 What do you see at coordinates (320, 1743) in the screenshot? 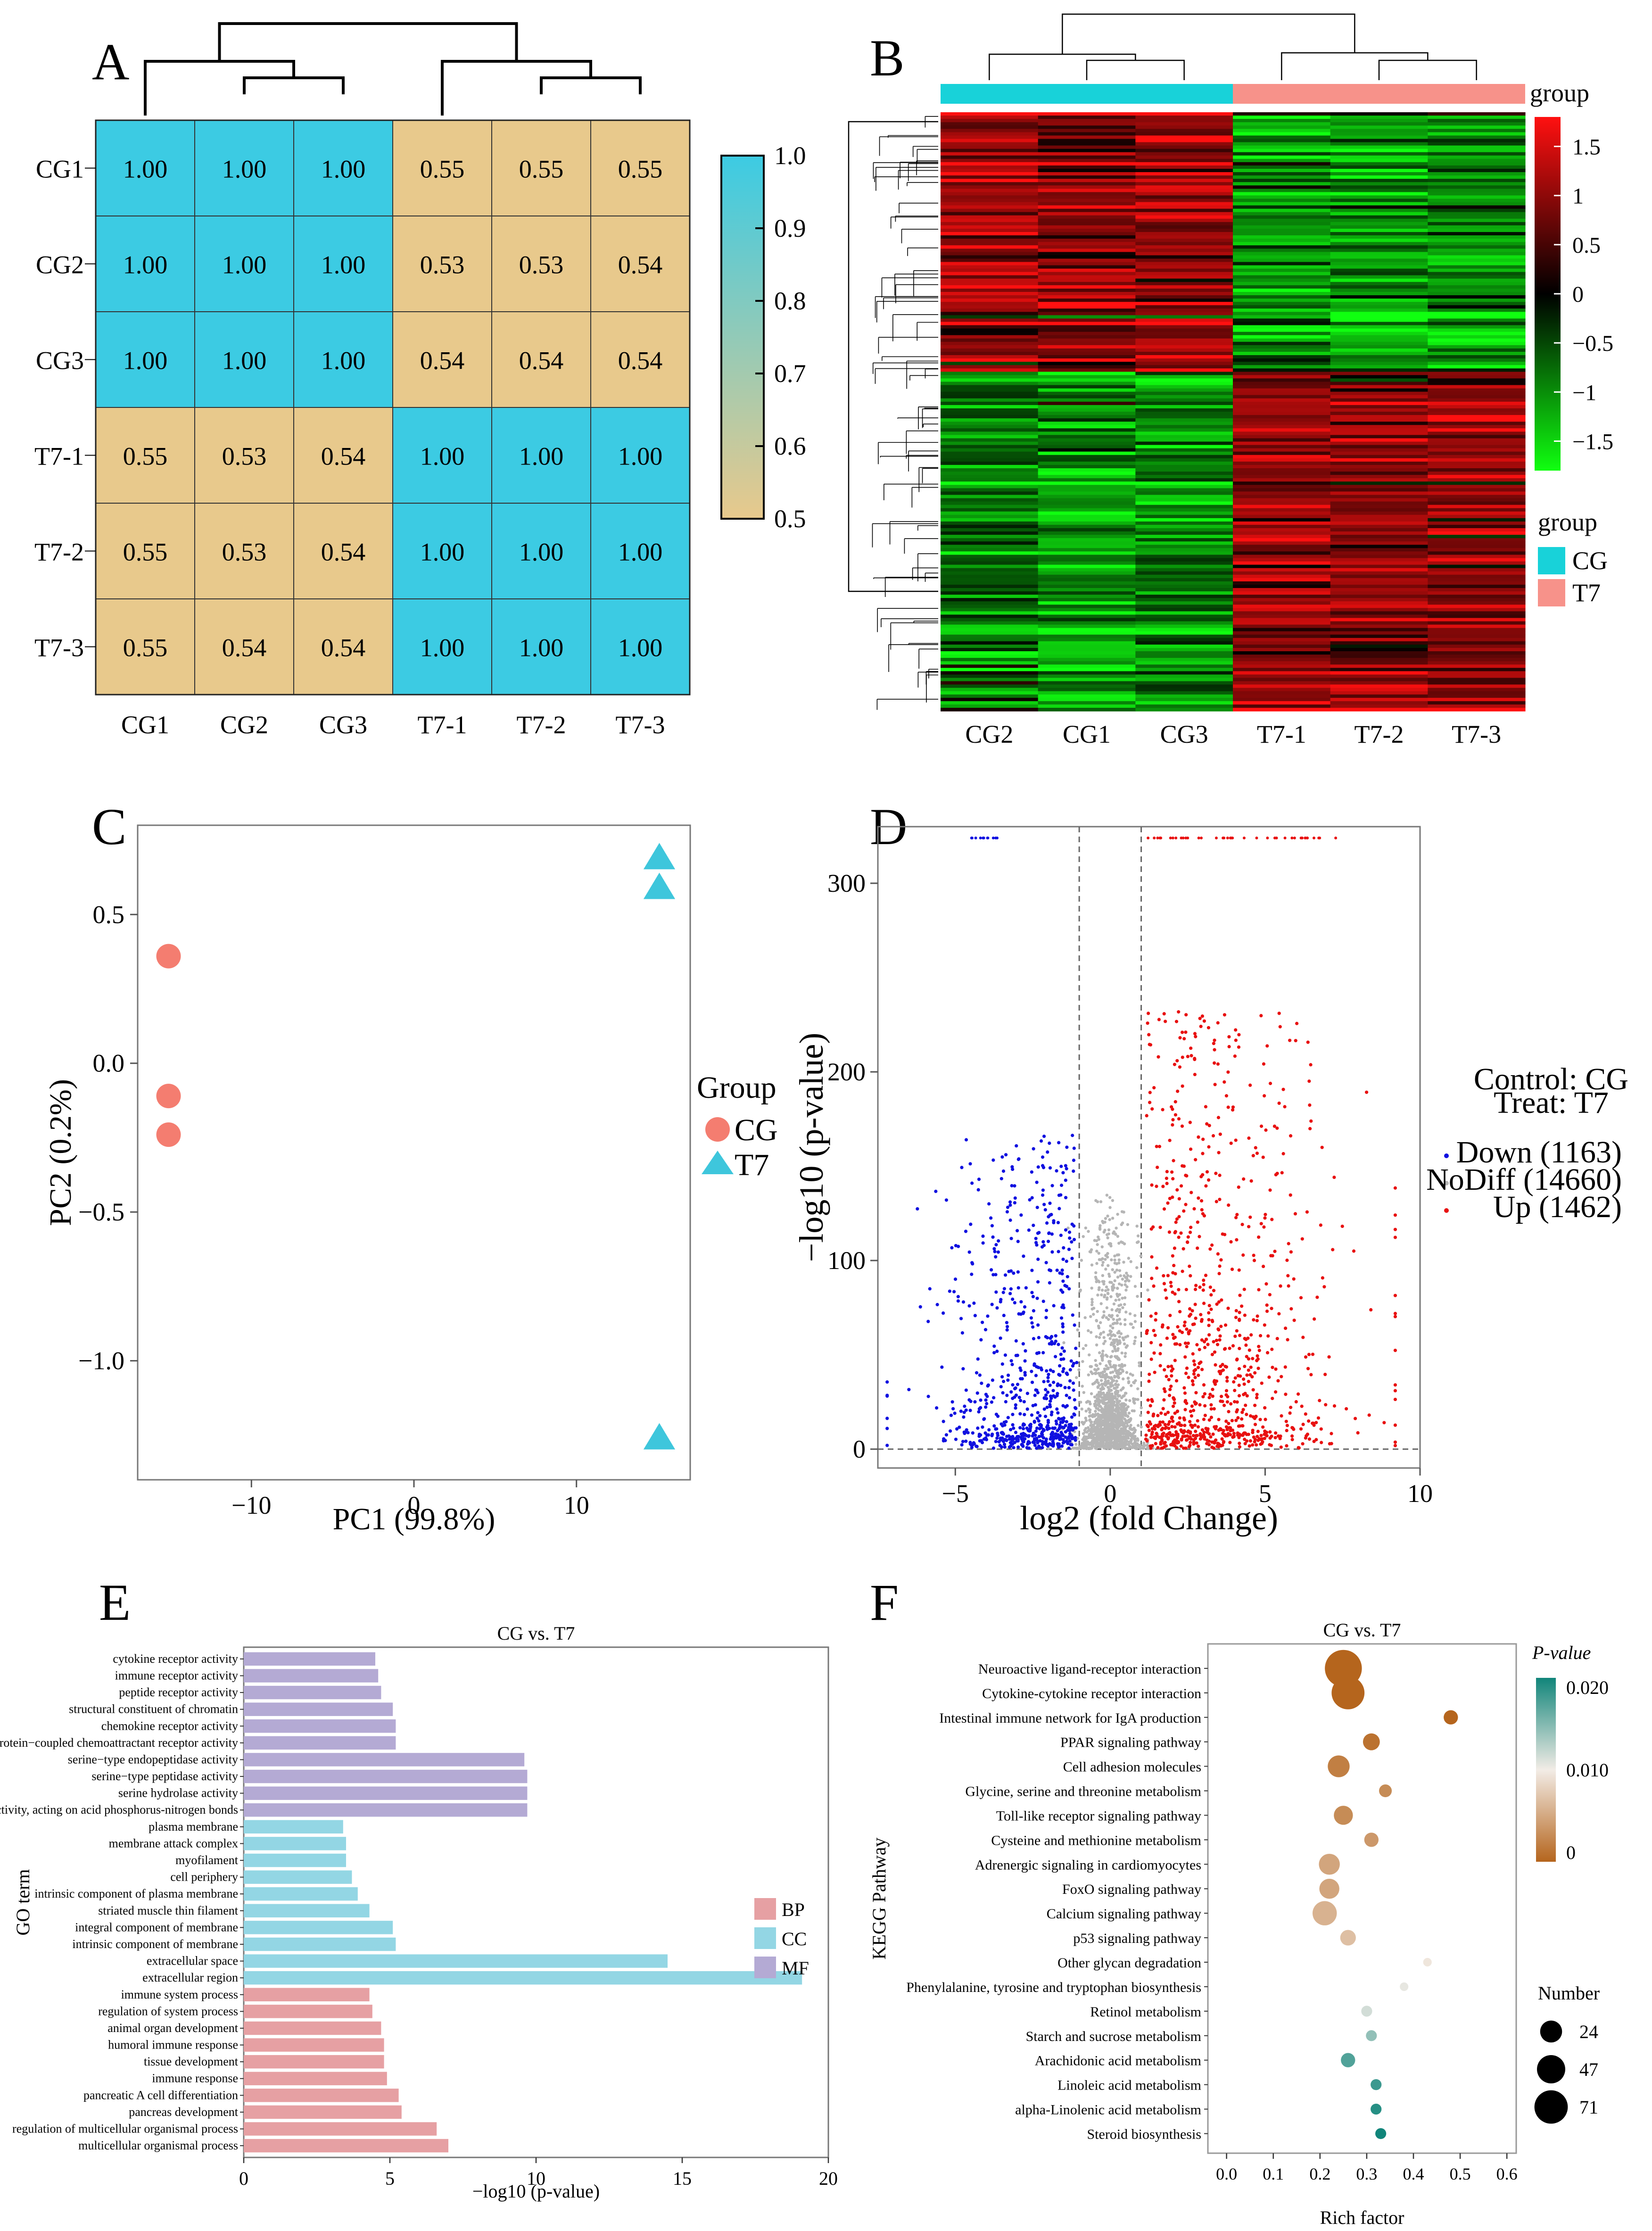
I see `bar-mf` at bounding box center [320, 1743].